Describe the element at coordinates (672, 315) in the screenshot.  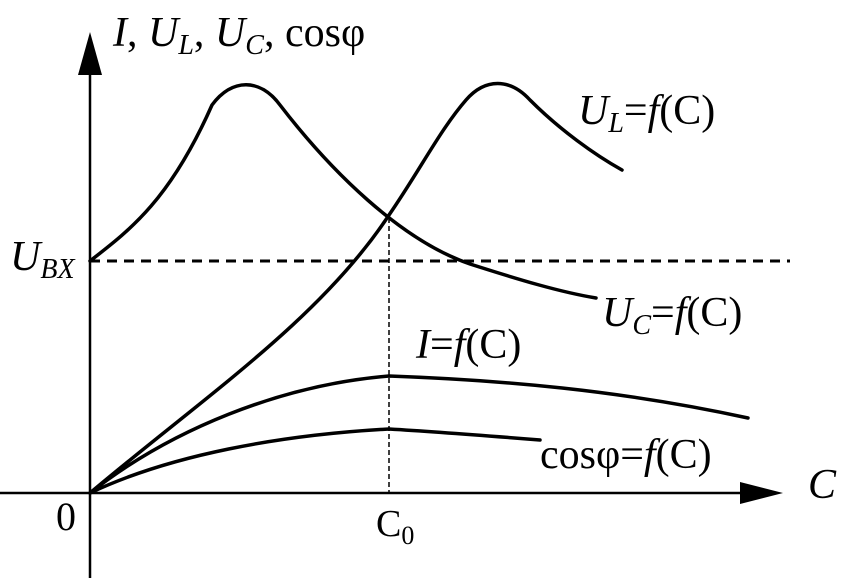
I see `uc-curve-label: UC=f(C)` at that location.